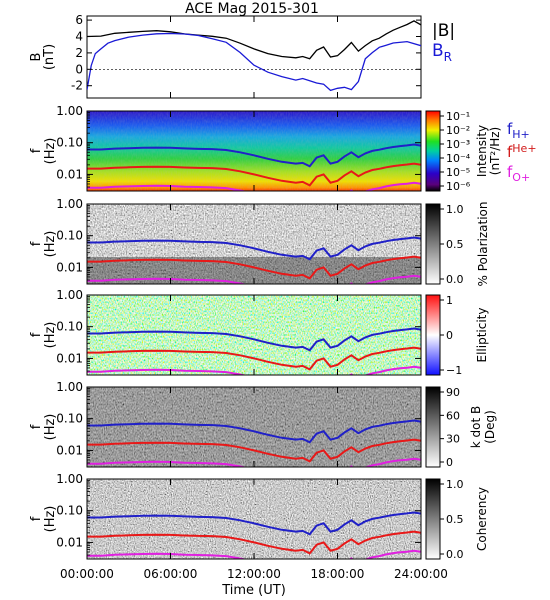  I want to click on xtick-label: 00:00:00, so click(87, 574).